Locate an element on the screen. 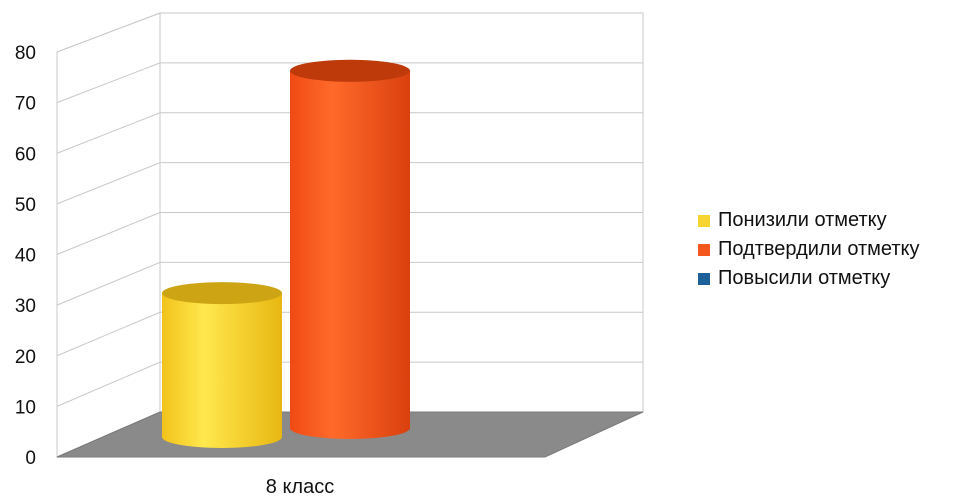  y-tick-label: 80 is located at coordinates (25, 53).